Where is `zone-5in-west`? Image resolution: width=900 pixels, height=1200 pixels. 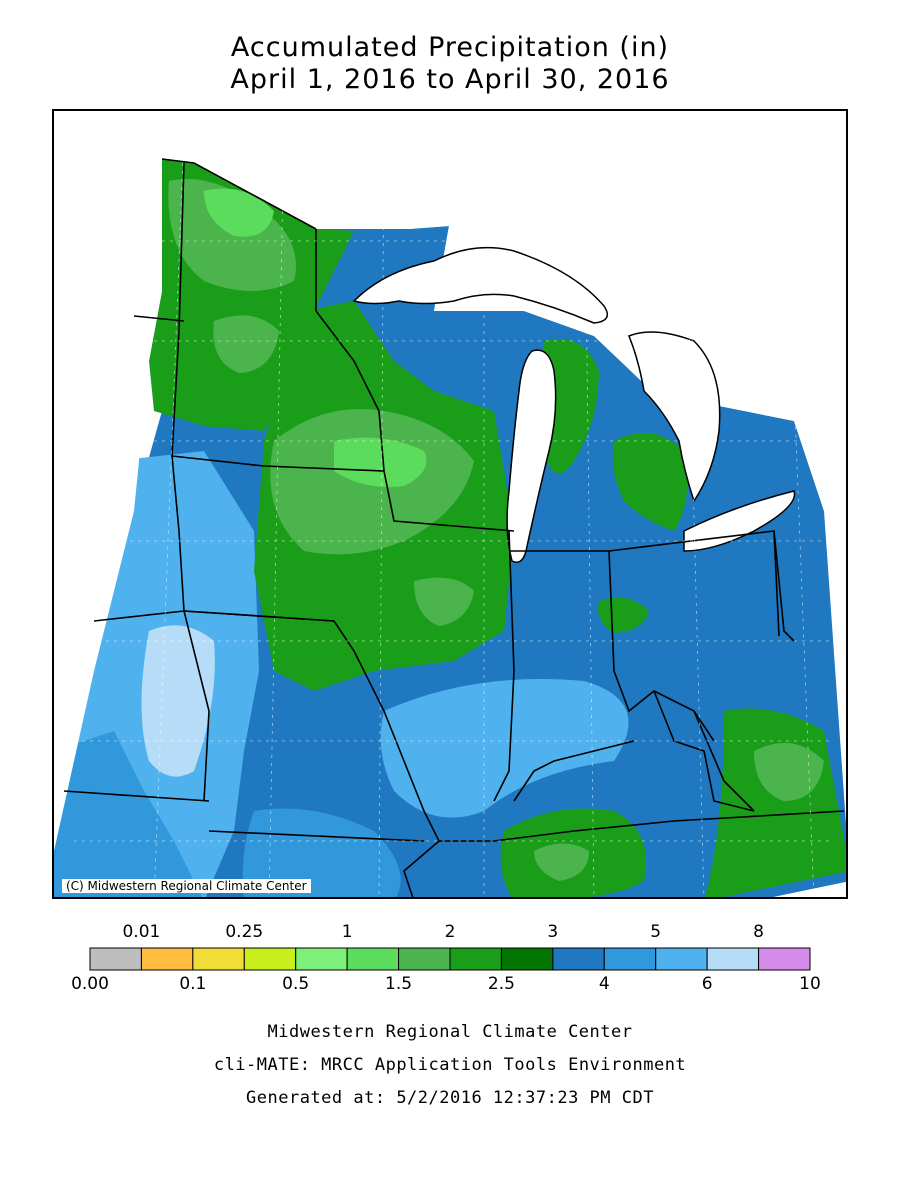 zone-5in-west is located at coordinates (128, 814).